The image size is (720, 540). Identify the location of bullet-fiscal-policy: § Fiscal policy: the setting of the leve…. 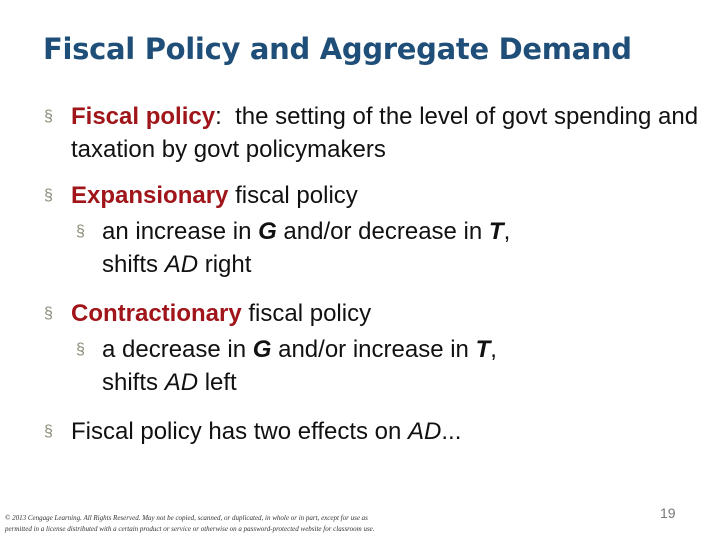
(373, 133).